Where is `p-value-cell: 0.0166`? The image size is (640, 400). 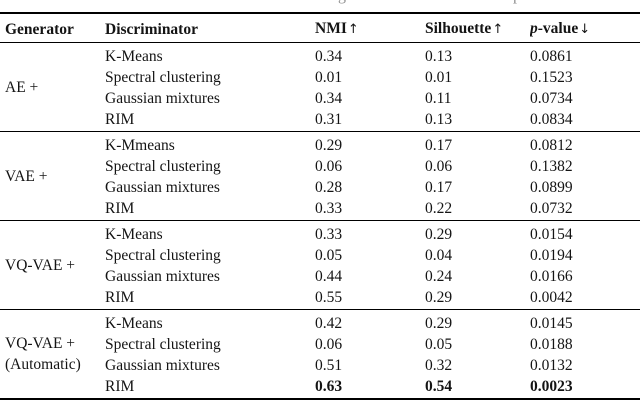
p-value-cell: 0.0166 is located at coordinates (551, 276).